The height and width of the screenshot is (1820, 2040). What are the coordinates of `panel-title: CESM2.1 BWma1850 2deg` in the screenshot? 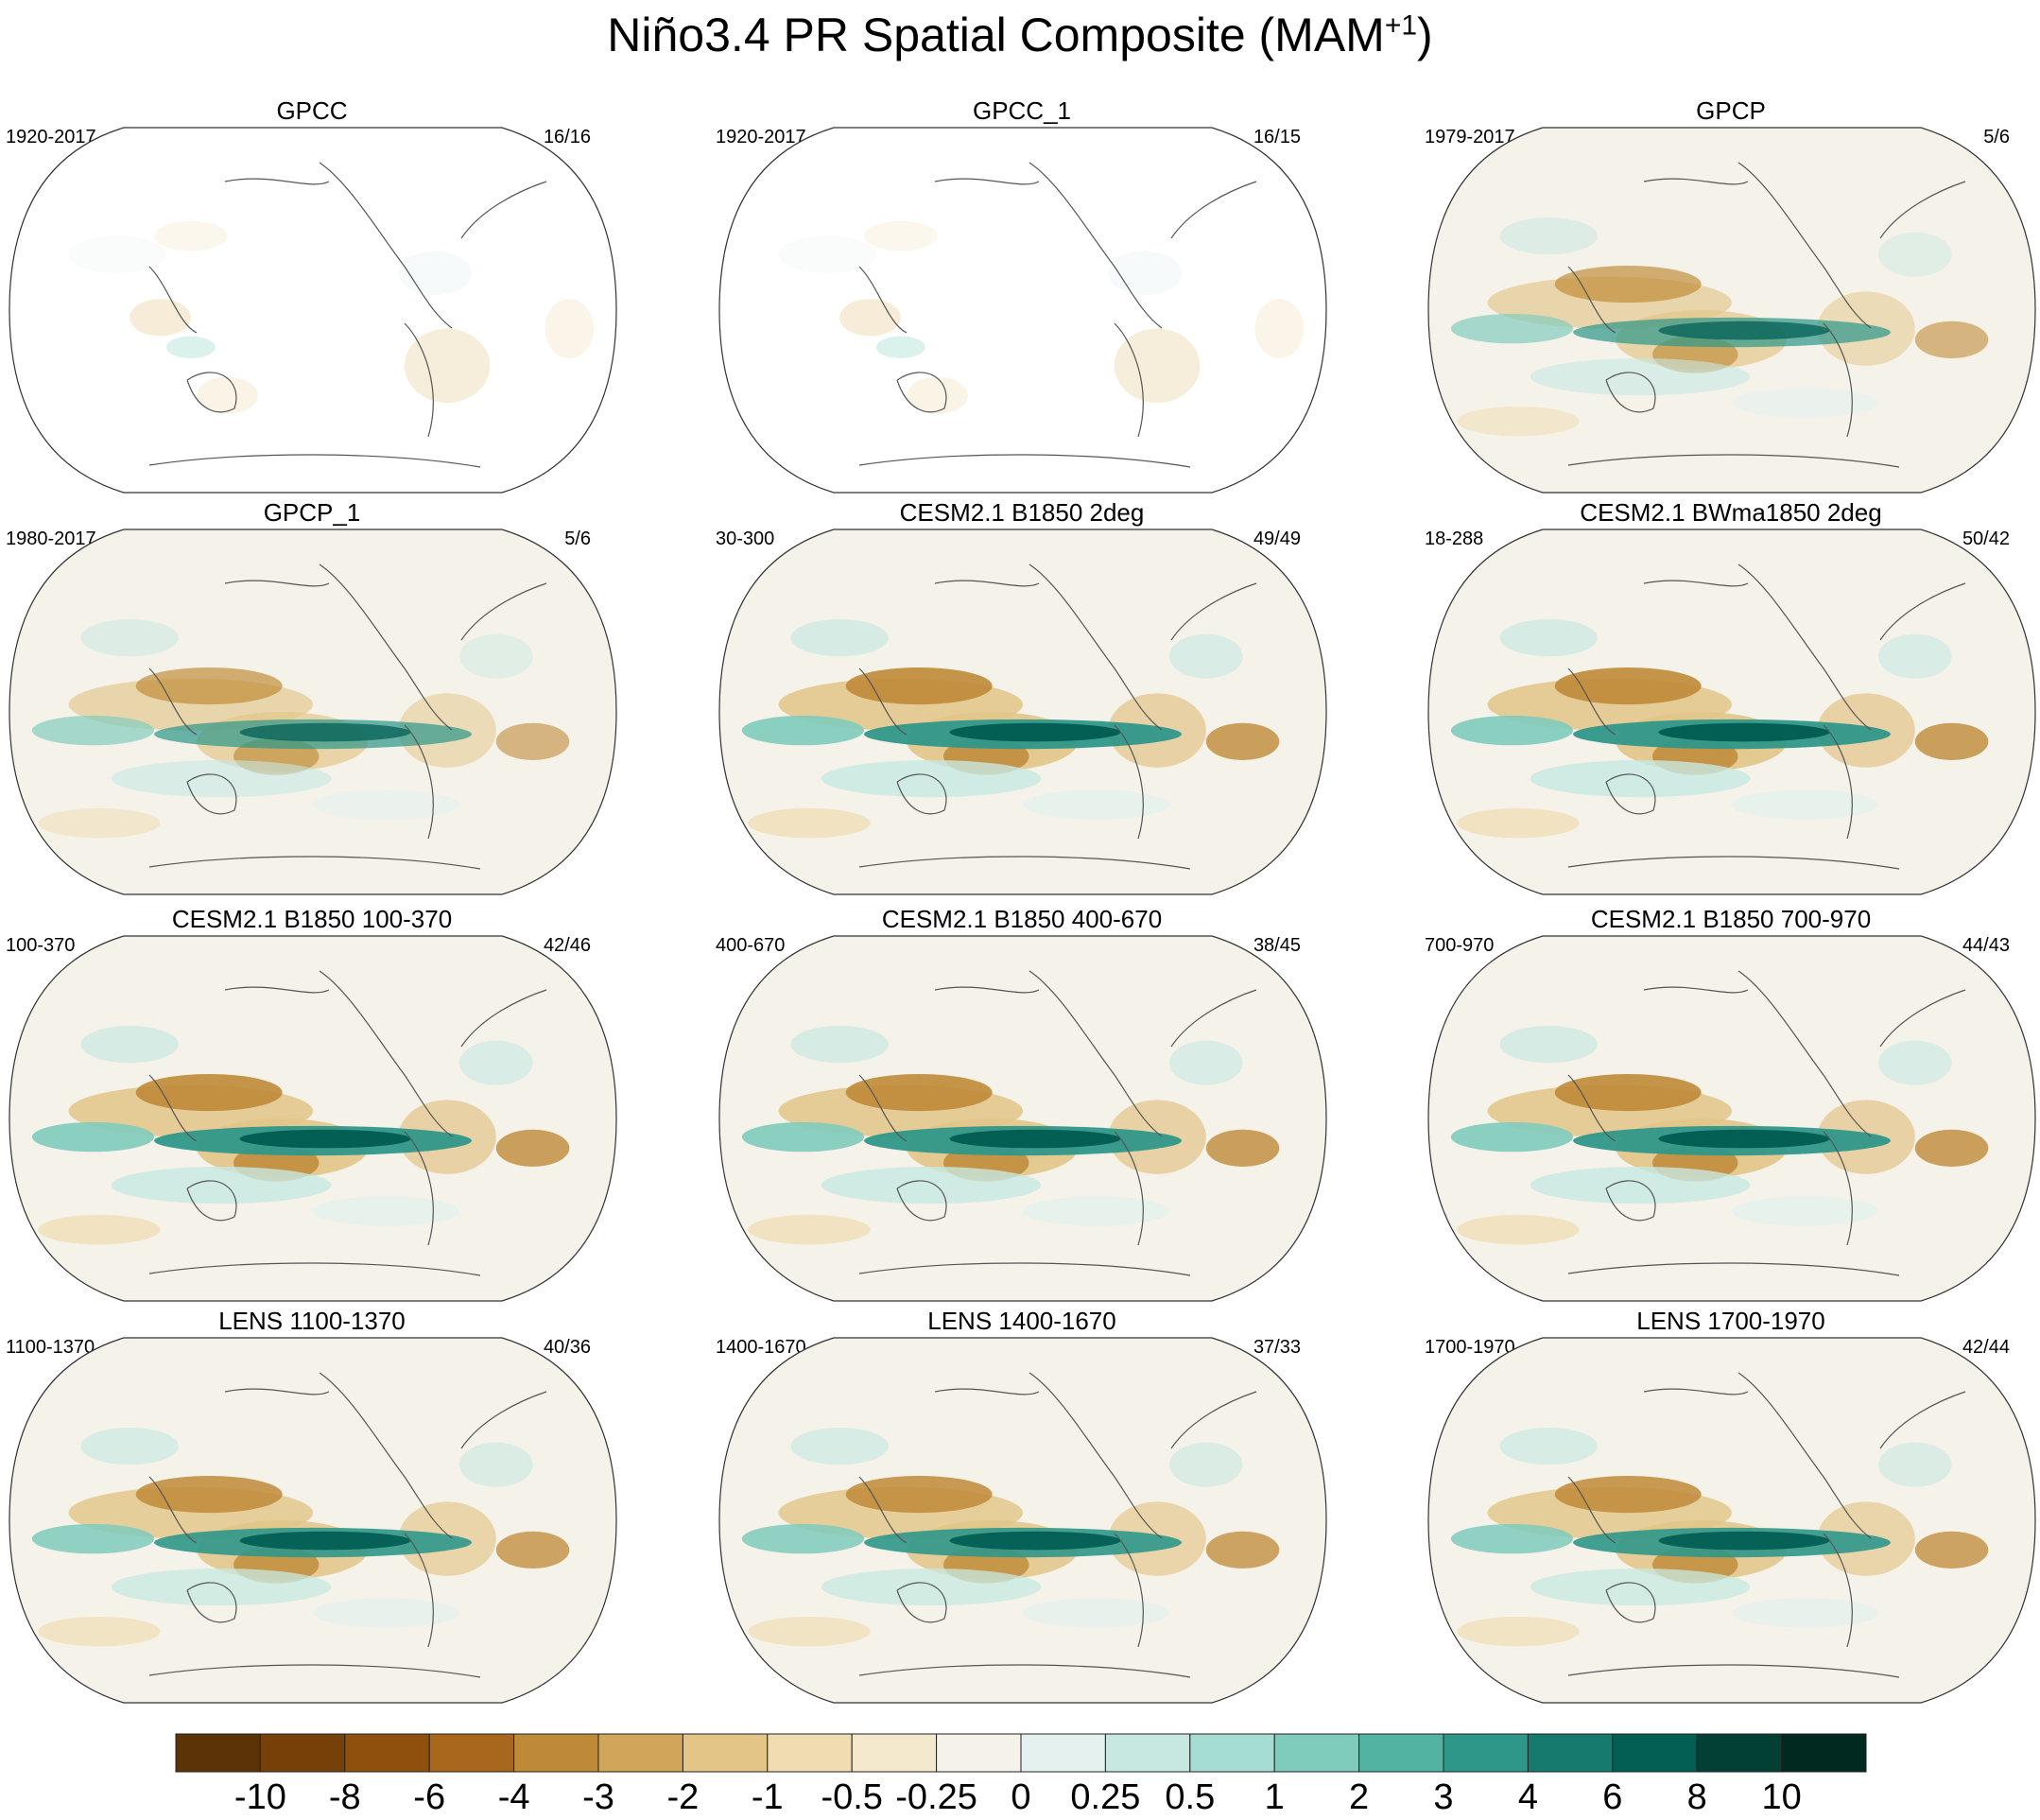 It's located at (1731, 512).